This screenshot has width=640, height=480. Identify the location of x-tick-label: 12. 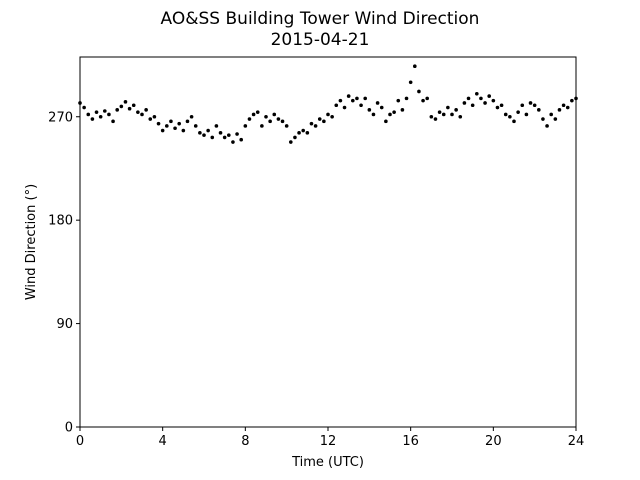
(328, 441).